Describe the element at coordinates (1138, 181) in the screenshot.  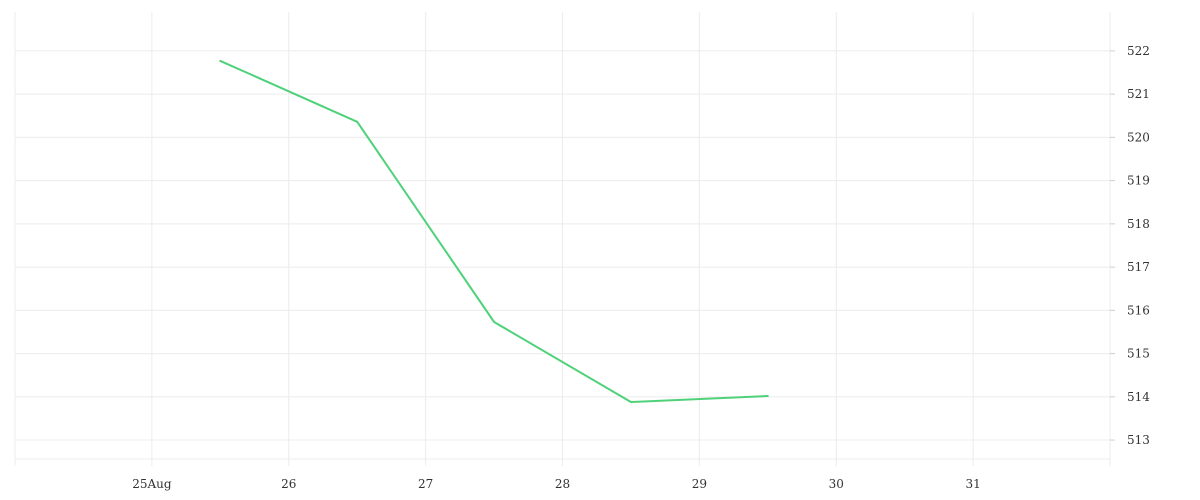
I see `y-tick-label: 519` at that location.